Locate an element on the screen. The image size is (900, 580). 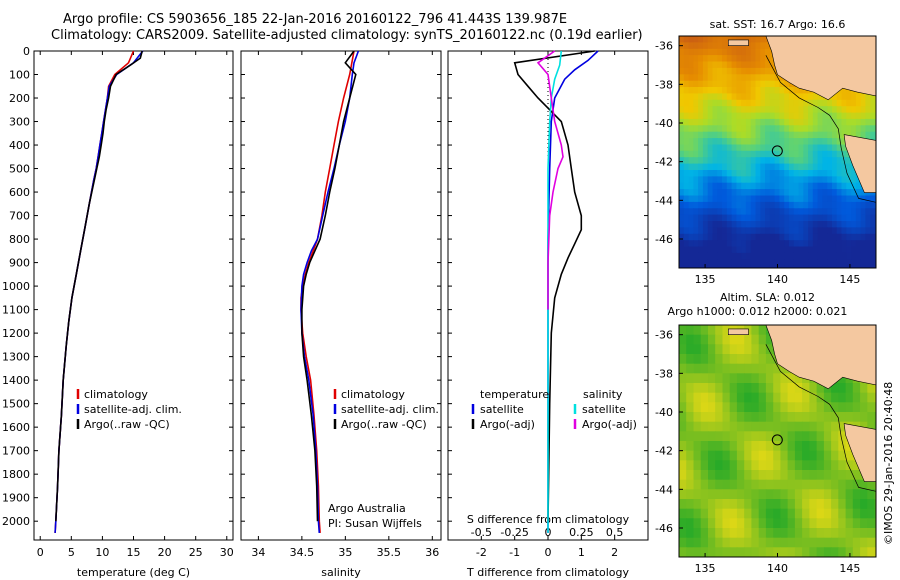
y-tick-label: -46 is located at coordinates (664, 239).